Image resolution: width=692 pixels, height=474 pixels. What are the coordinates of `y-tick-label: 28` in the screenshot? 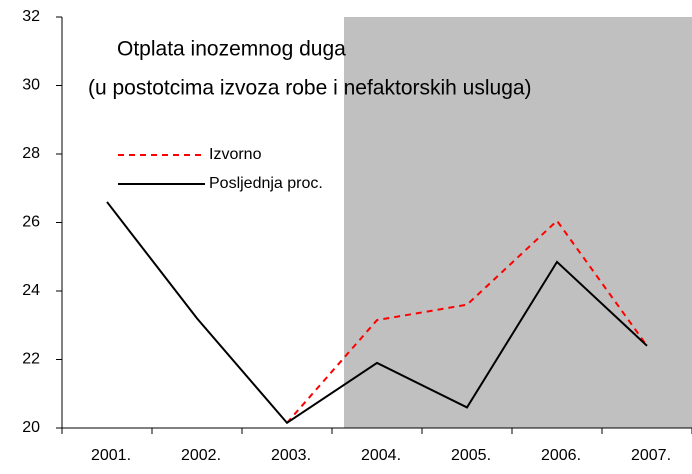 It's located at (31, 153).